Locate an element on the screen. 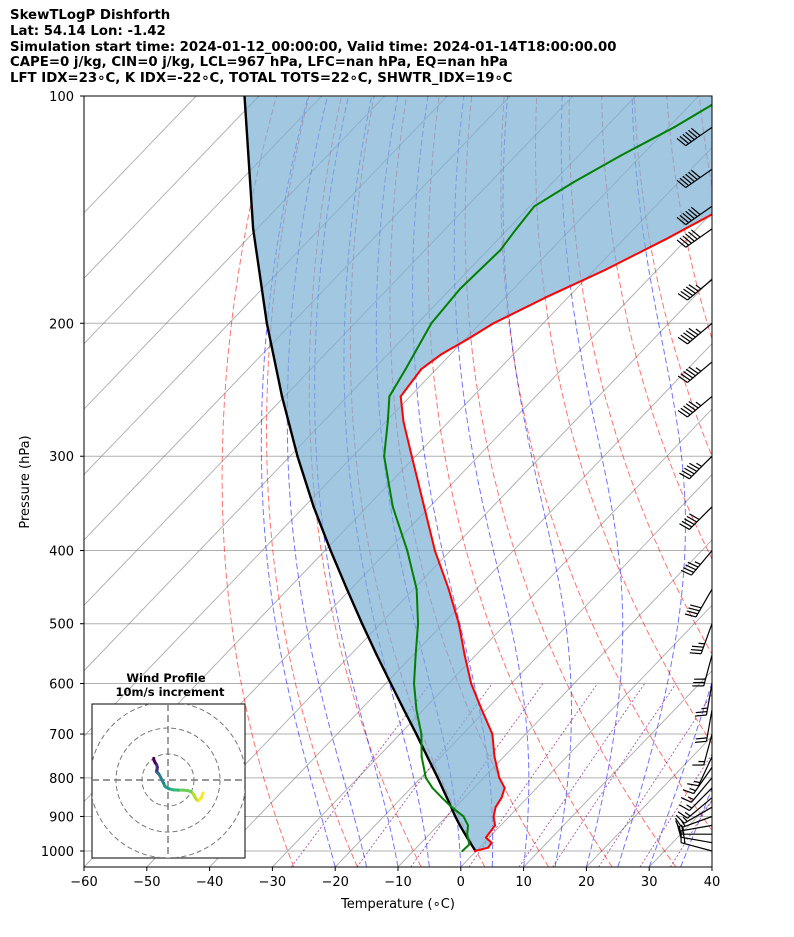 Image resolution: width=794 pixels, height=937 pixels. x-tick-label: −10 is located at coordinates (397, 882).